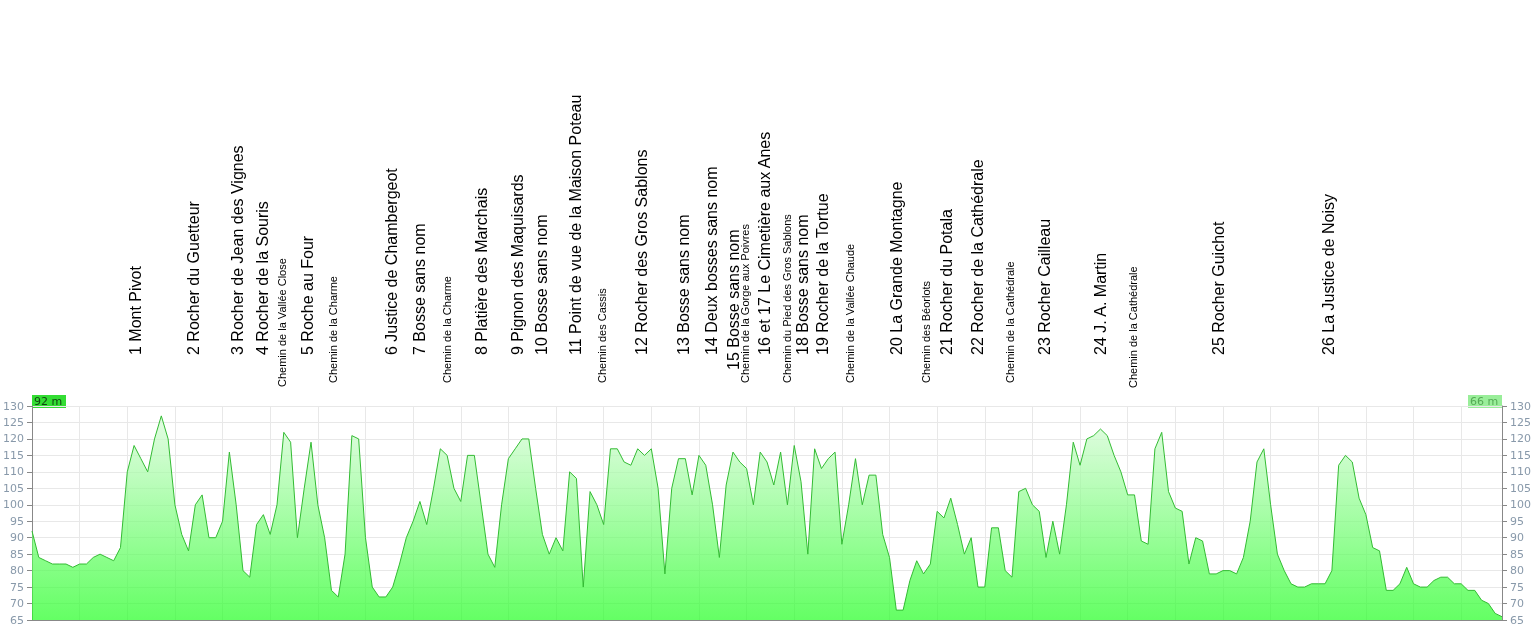  I want to click on text: 24 J. A. Martin, so click(1100, 303).